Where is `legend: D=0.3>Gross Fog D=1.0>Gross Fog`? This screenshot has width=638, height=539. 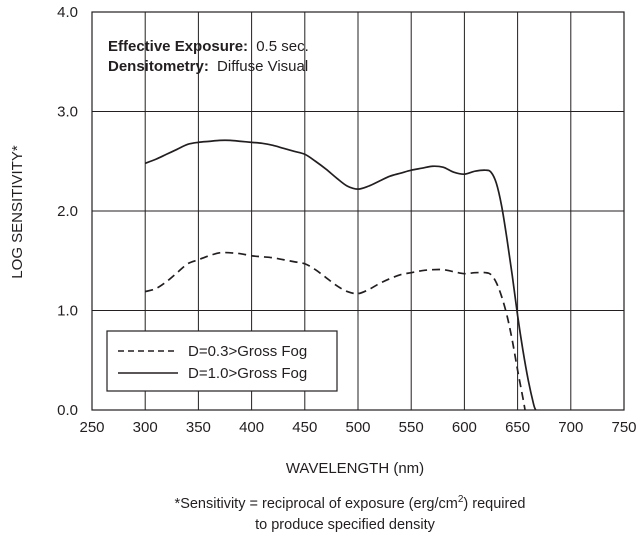
legend: D=0.3>Gross Fog D=1.0>Gross Fog is located at coordinates (222, 361).